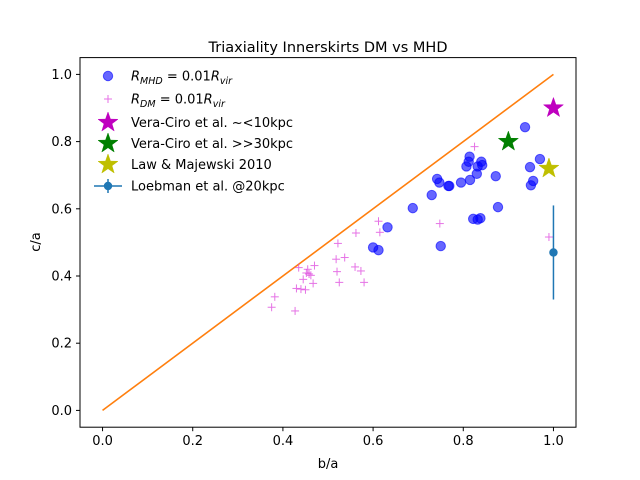 The width and height of the screenshot is (640, 480). I want to click on x-tick-label: 0.2, so click(192, 441).